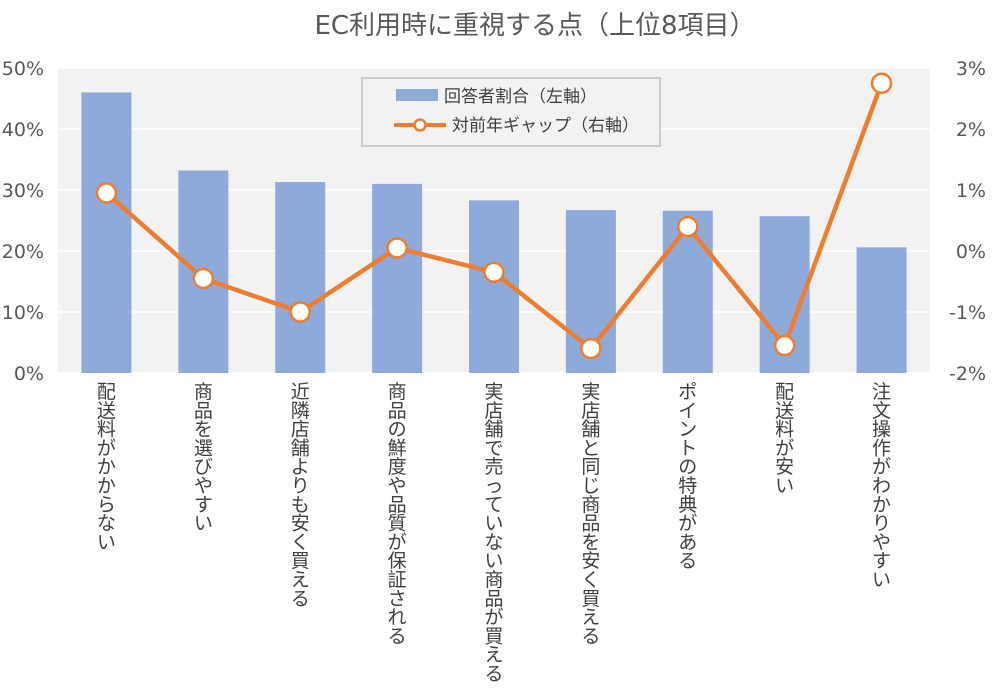  Describe the element at coordinates (23, 313) in the screenshot. I see `left-axis-tick-label: 10%` at that location.